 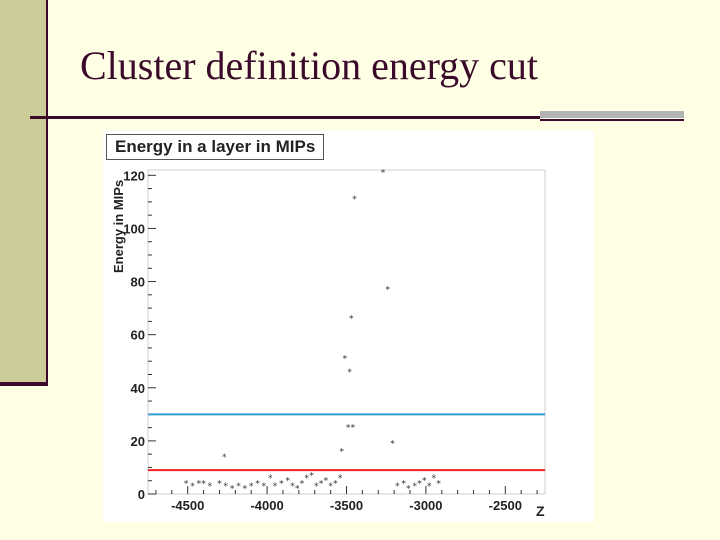 What do you see at coordinates (309, 65) in the screenshot?
I see `slide-title: Cluster definition energy cut` at bounding box center [309, 65].